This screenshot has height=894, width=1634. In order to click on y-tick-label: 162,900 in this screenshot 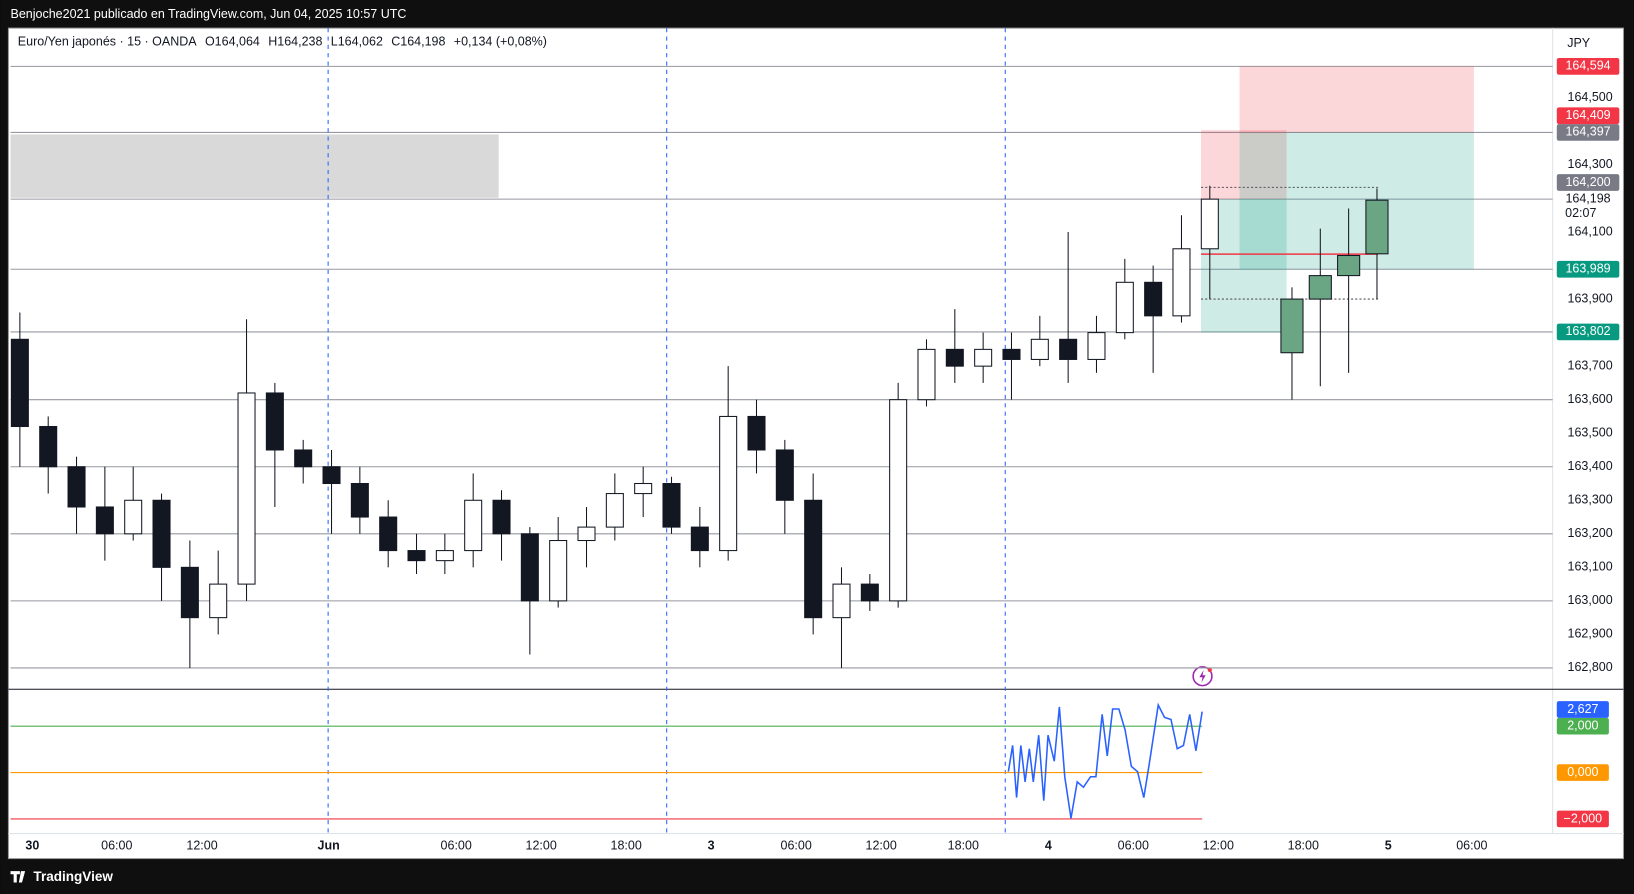, I will do `click(1590, 634)`.